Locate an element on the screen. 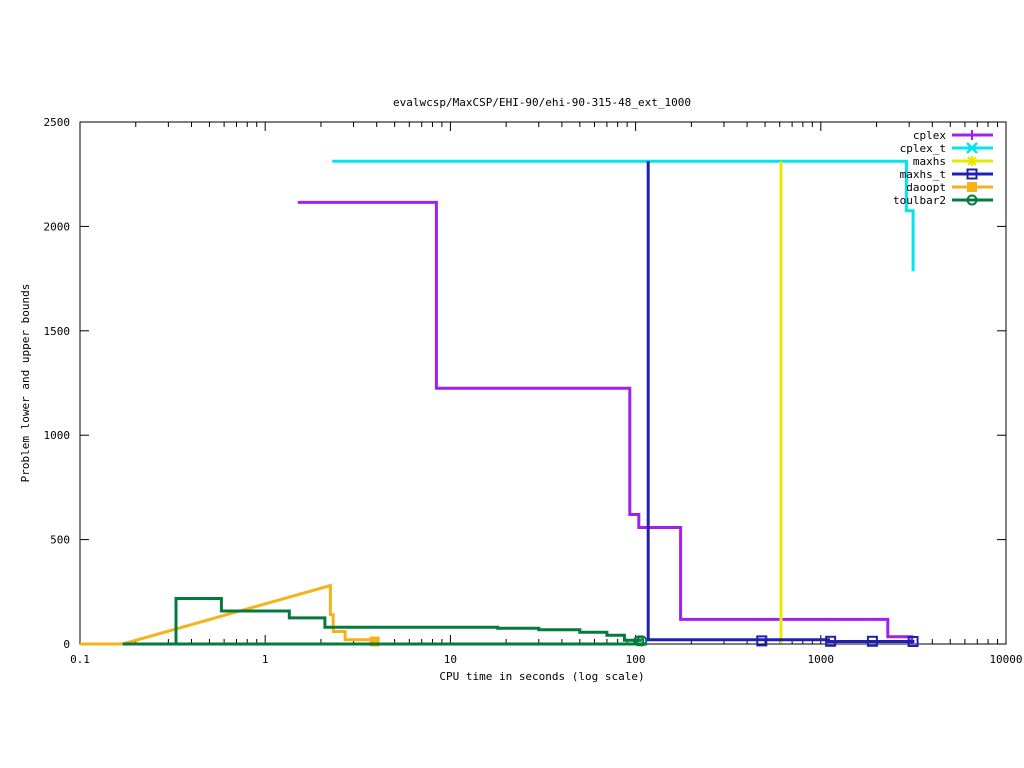  x-tick-label: 10000 is located at coordinates (1005, 659).